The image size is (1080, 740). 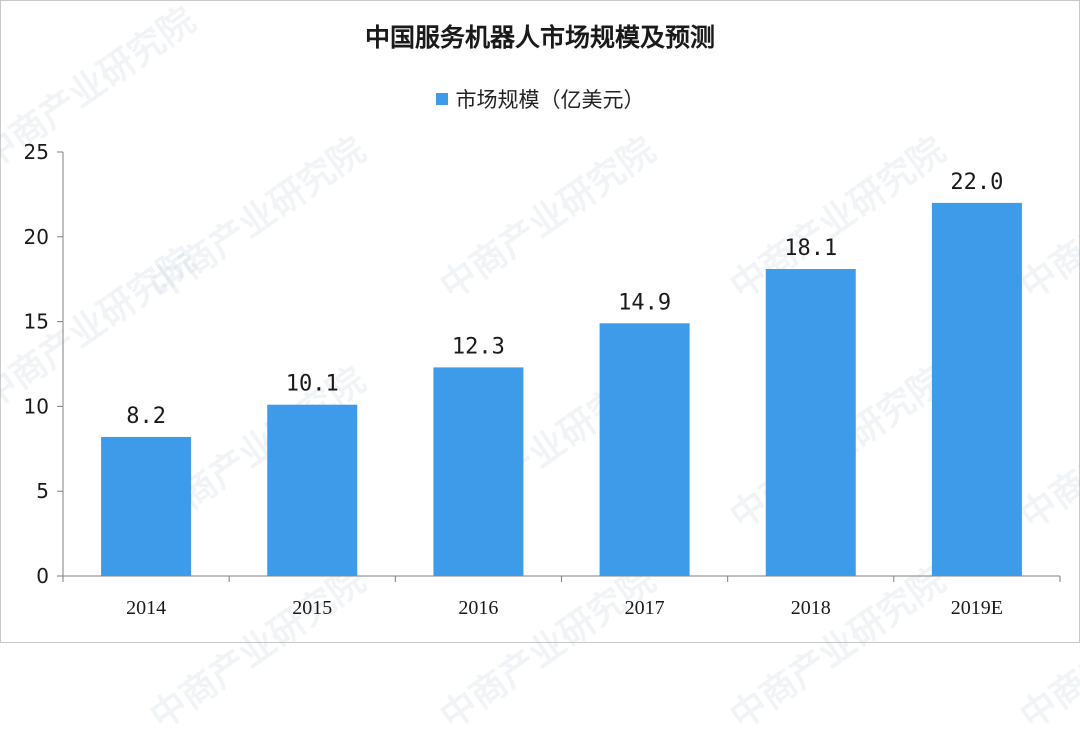 I want to click on y-tick-label: 15, so click(x=36, y=322).